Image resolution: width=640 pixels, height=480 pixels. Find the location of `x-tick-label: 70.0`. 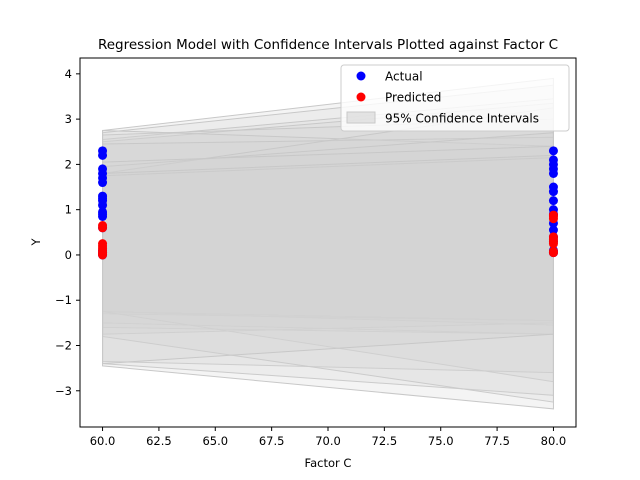

x-tick-label: 70.0 is located at coordinates (328, 441).